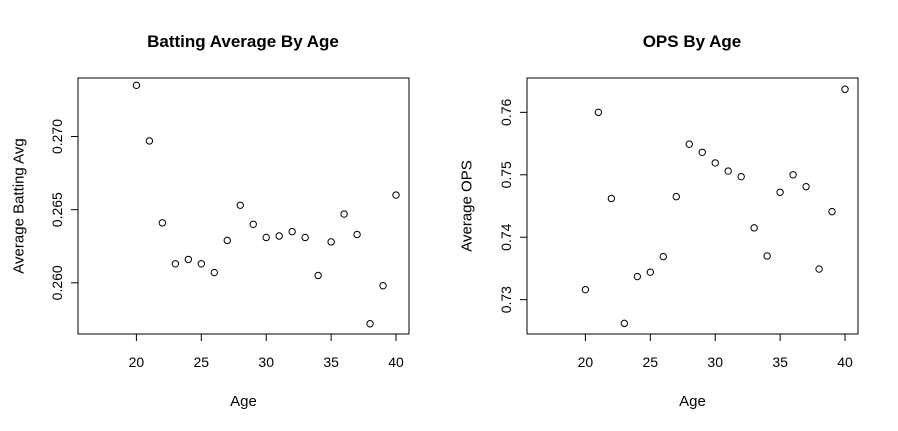  What do you see at coordinates (57, 282) in the screenshot?
I see `y-tick-label: 0.260` at bounding box center [57, 282].